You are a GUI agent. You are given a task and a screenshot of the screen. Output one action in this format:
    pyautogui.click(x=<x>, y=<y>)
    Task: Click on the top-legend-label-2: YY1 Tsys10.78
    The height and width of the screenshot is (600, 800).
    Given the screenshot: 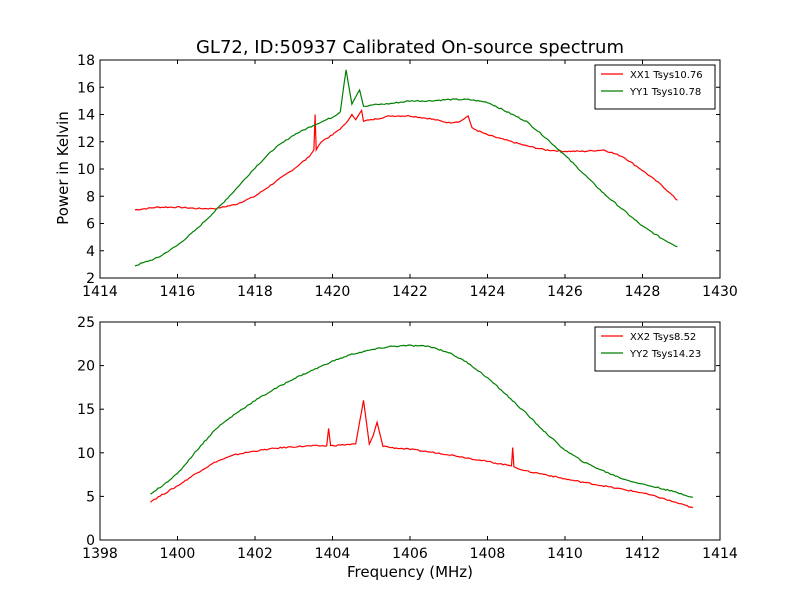 What is the action you would take?
    pyautogui.click(x=665, y=92)
    